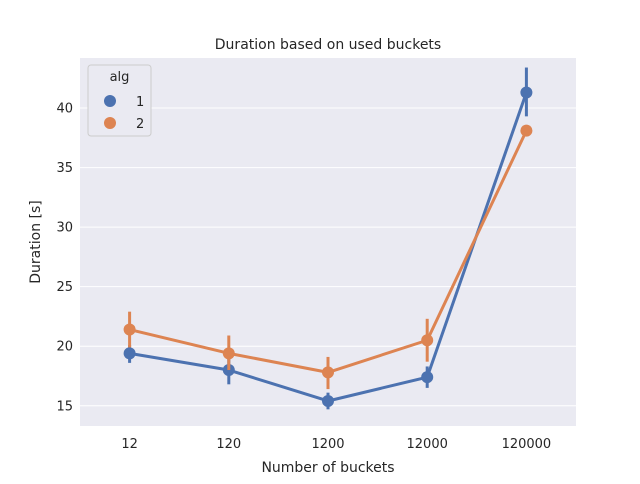 The image size is (640, 484). I want to click on y-axis-label: Duration [s], so click(36, 241).